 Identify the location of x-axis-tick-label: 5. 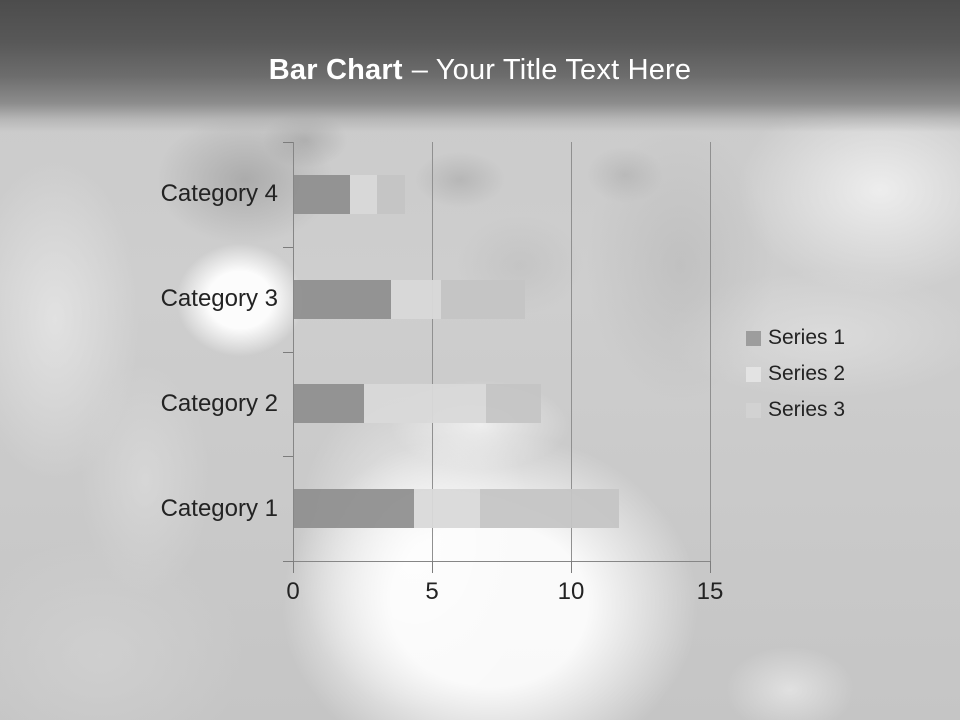
(432, 591).